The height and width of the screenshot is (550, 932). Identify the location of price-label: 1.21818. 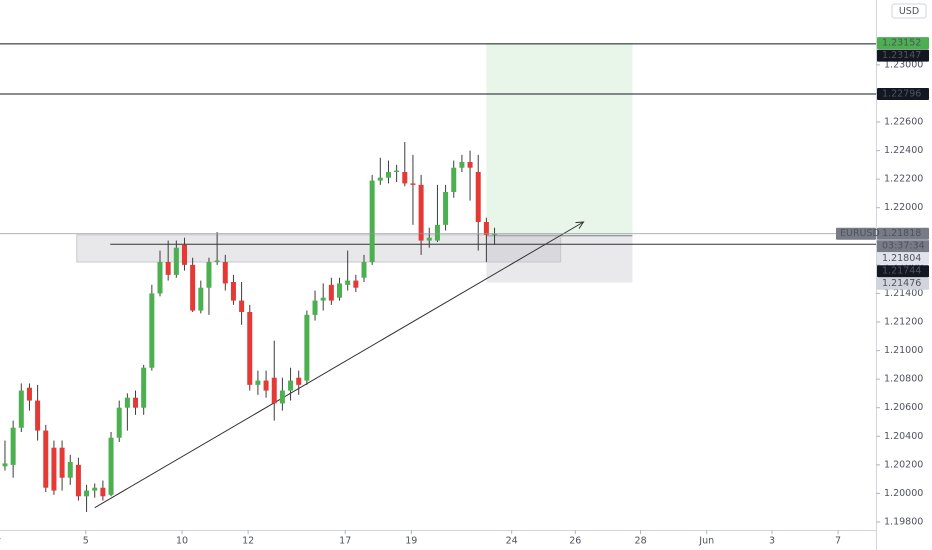
(901, 233).